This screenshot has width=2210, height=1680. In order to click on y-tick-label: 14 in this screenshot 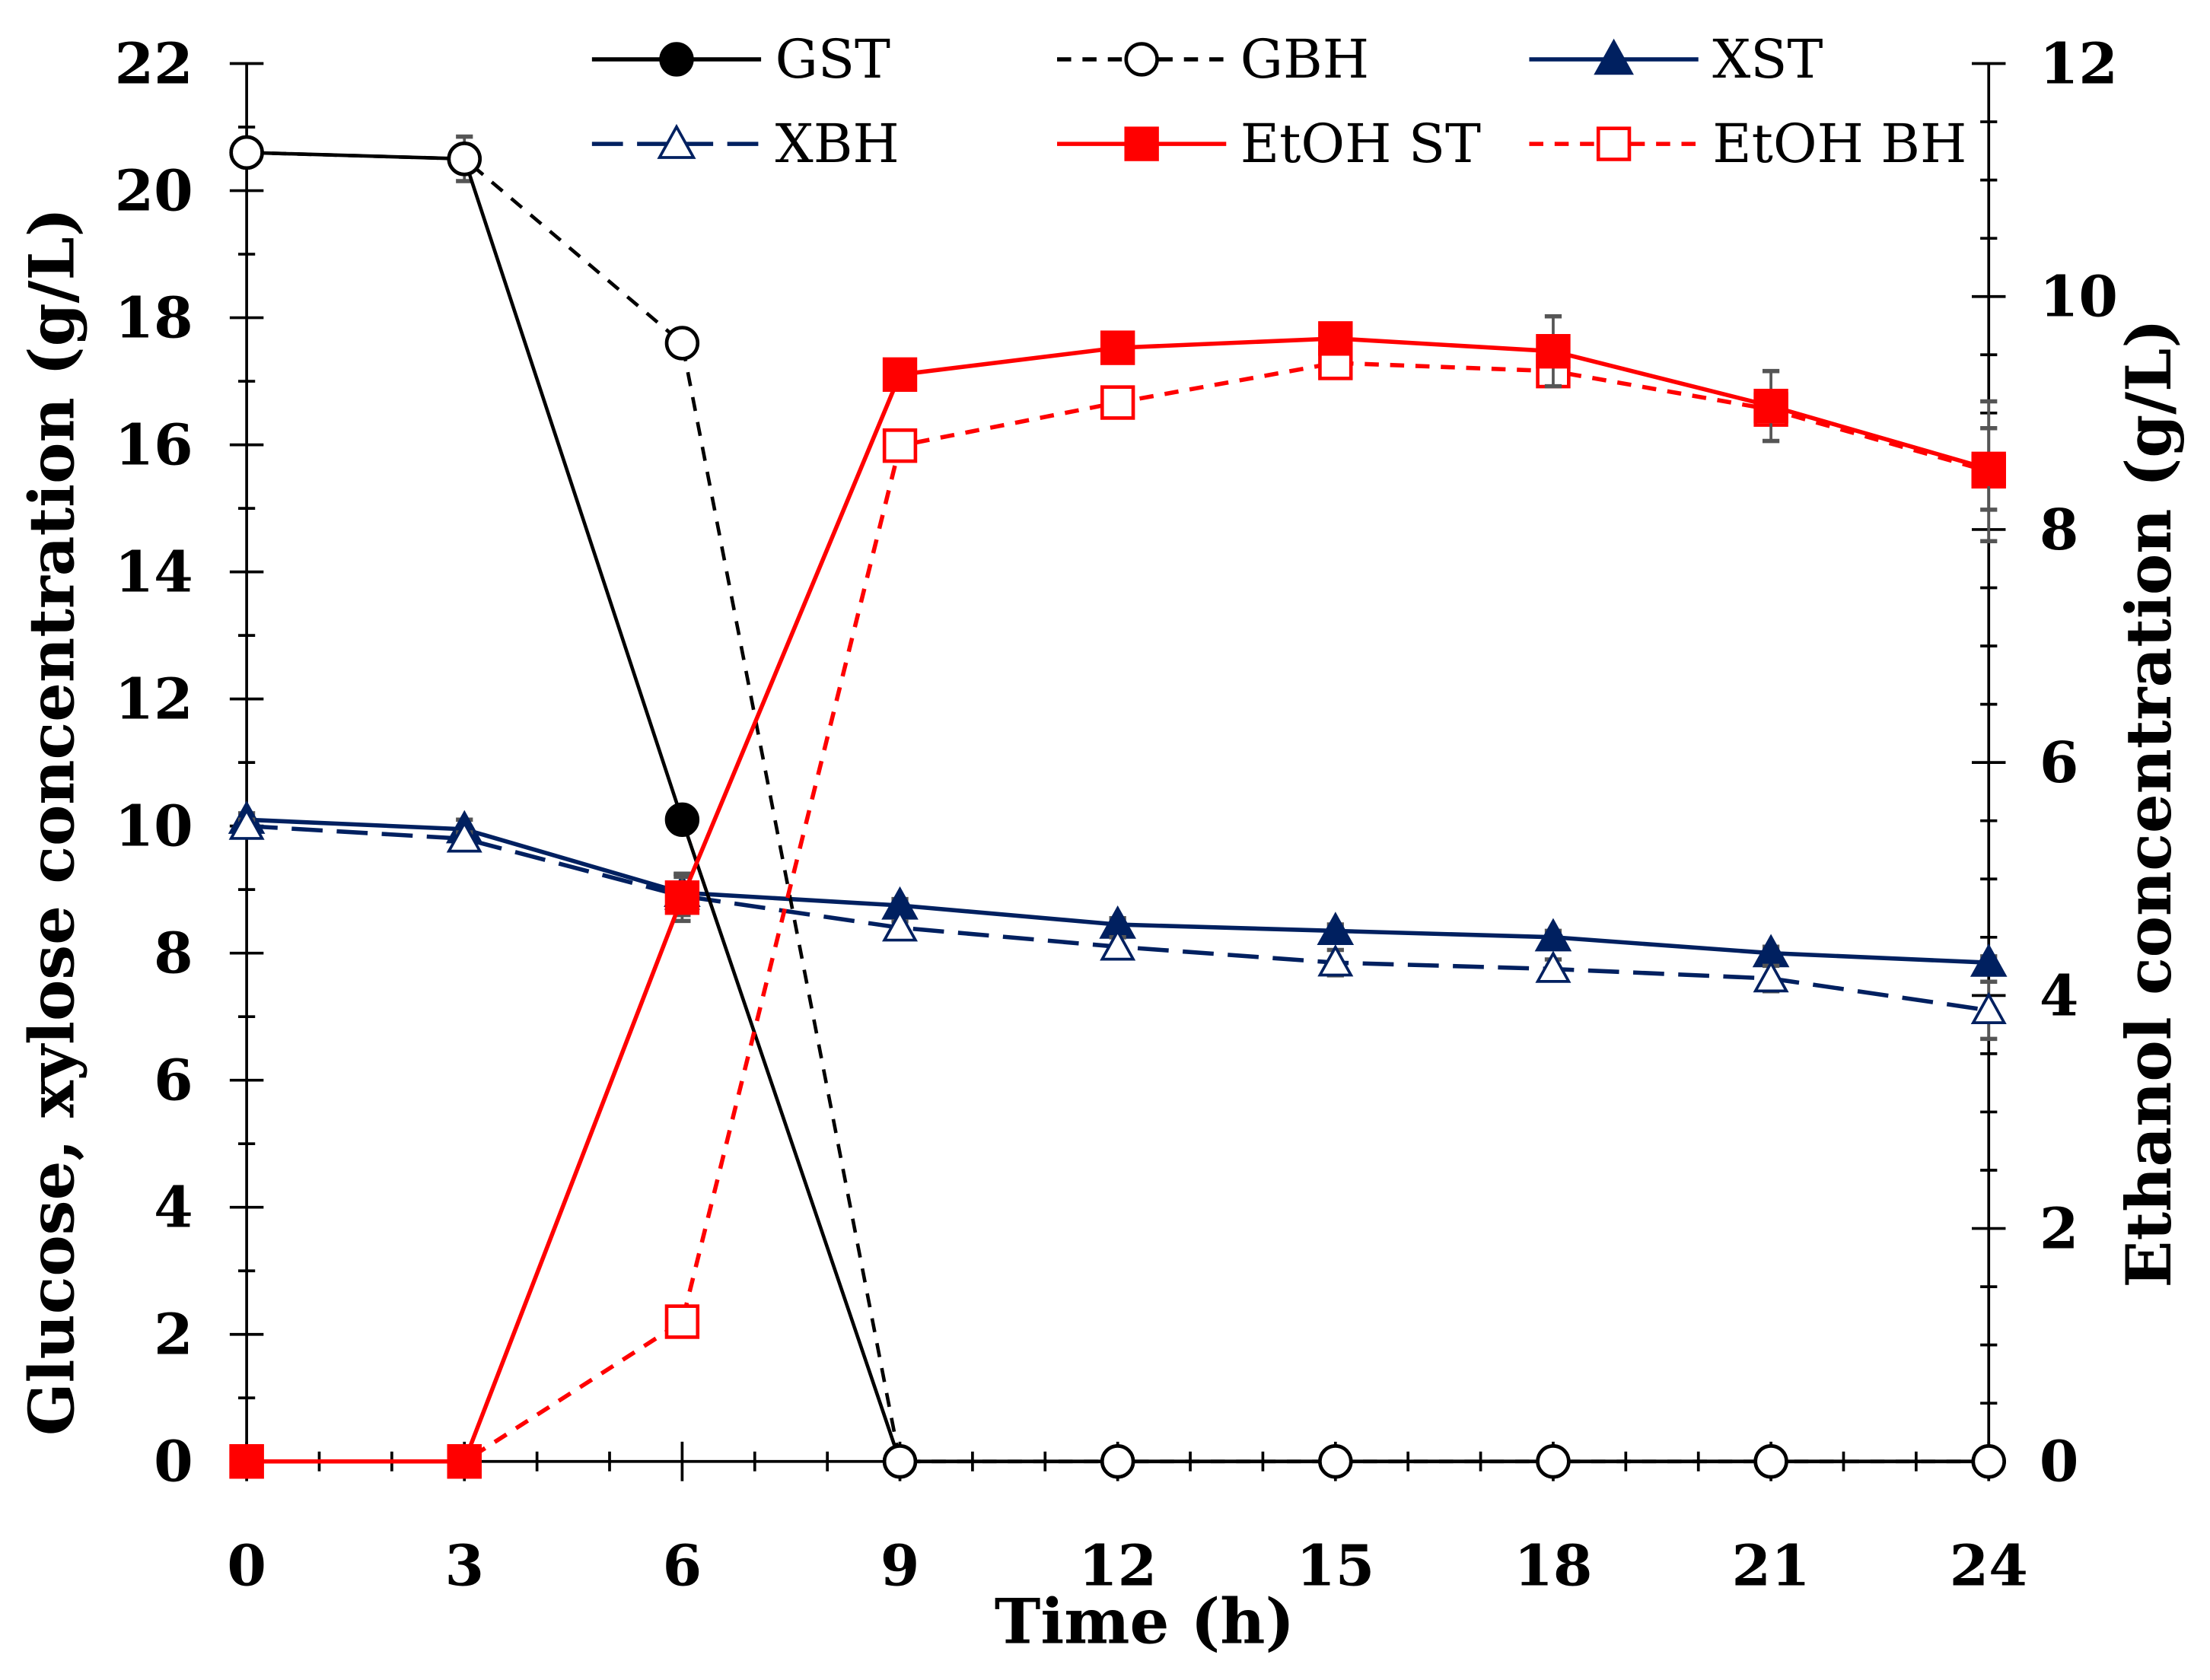, I will do `click(154, 572)`.